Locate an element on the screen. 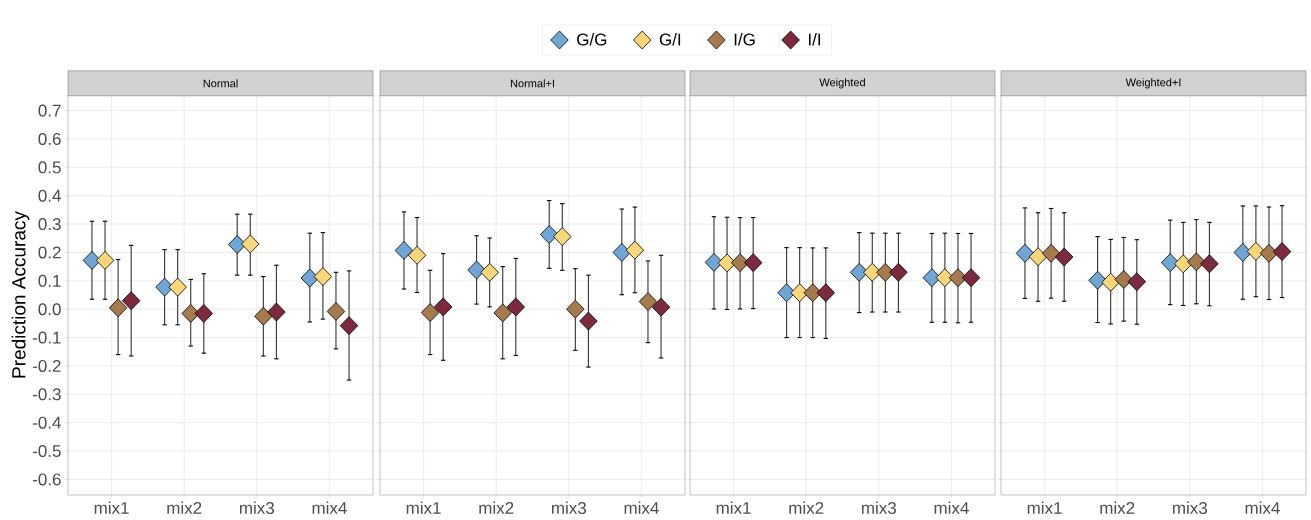 The width and height of the screenshot is (1311, 520). chart-title: Weighted is located at coordinates (842, 83).